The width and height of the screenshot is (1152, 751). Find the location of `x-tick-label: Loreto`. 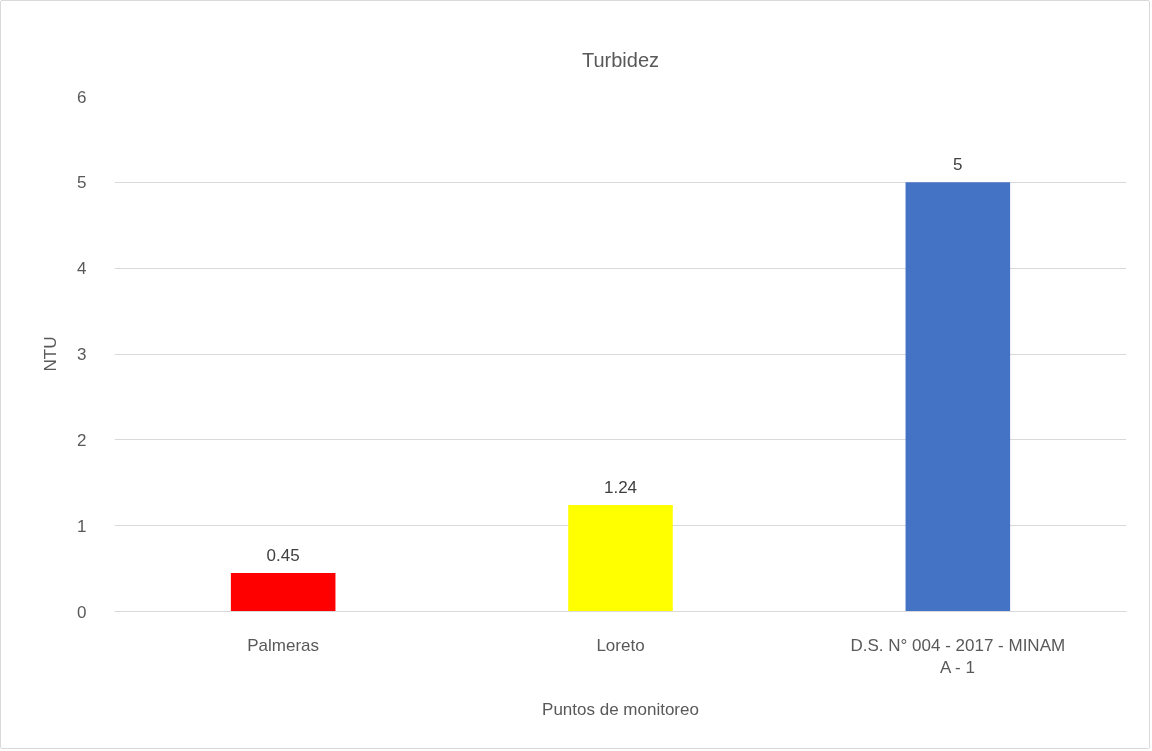

x-tick-label: Loreto is located at coordinates (620, 645).